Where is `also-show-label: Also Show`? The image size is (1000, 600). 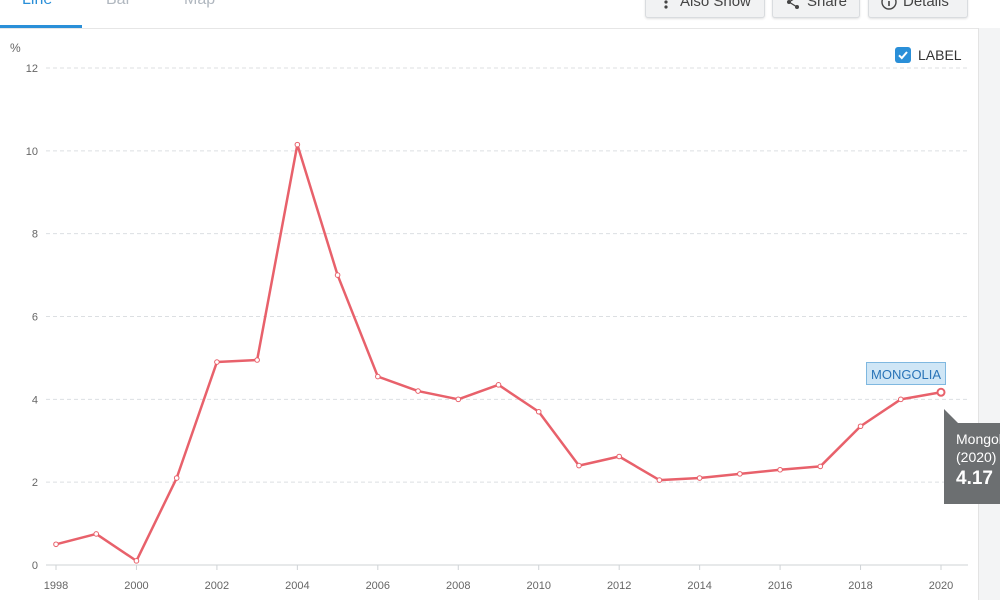
also-show-label: Also Show is located at coordinates (715, 5).